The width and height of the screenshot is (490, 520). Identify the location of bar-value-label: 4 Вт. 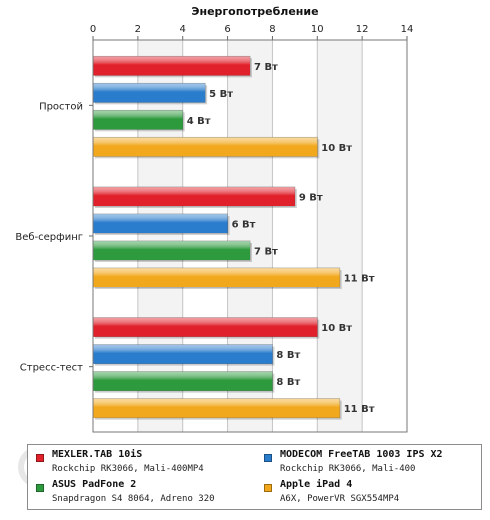
(199, 121).